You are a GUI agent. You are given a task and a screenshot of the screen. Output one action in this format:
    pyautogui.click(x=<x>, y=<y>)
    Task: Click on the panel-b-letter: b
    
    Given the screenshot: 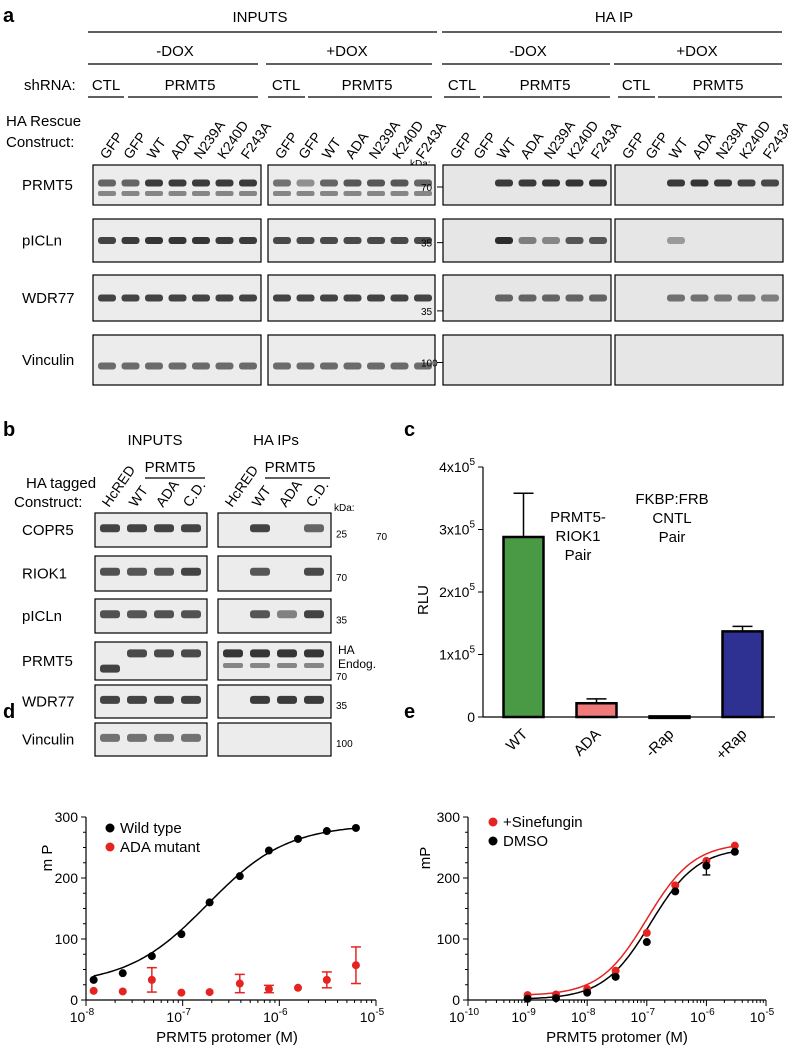 What is the action you would take?
    pyautogui.click(x=9, y=430)
    